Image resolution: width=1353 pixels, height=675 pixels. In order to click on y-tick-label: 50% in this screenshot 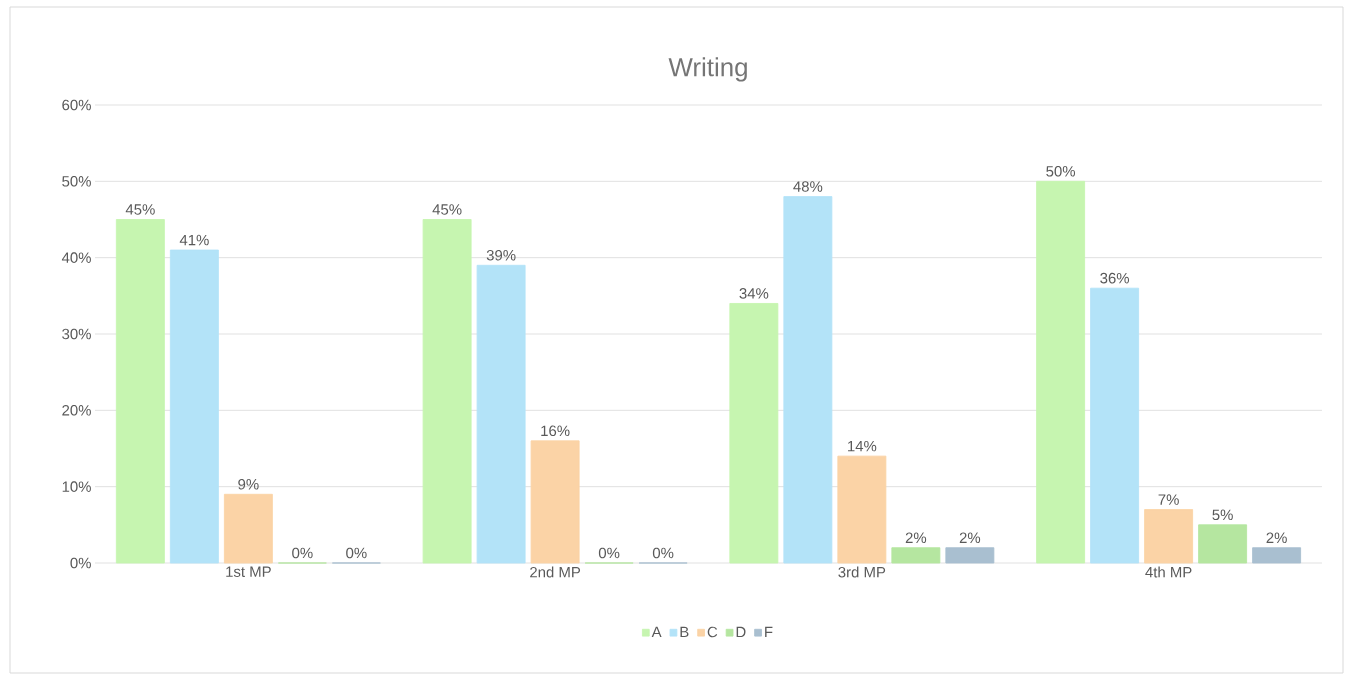, I will do `click(76, 181)`.